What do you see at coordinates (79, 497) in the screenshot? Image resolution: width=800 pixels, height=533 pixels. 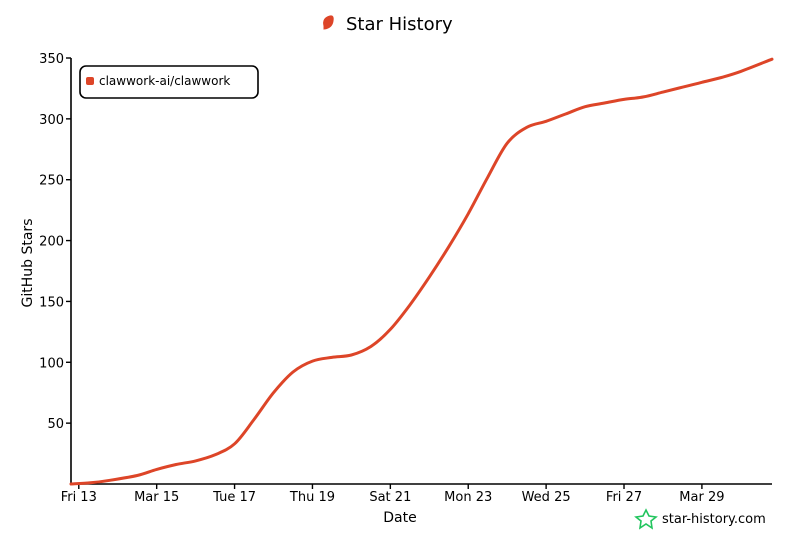 I see `x-tick-label: Fri 13` at bounding box center [79, 497].